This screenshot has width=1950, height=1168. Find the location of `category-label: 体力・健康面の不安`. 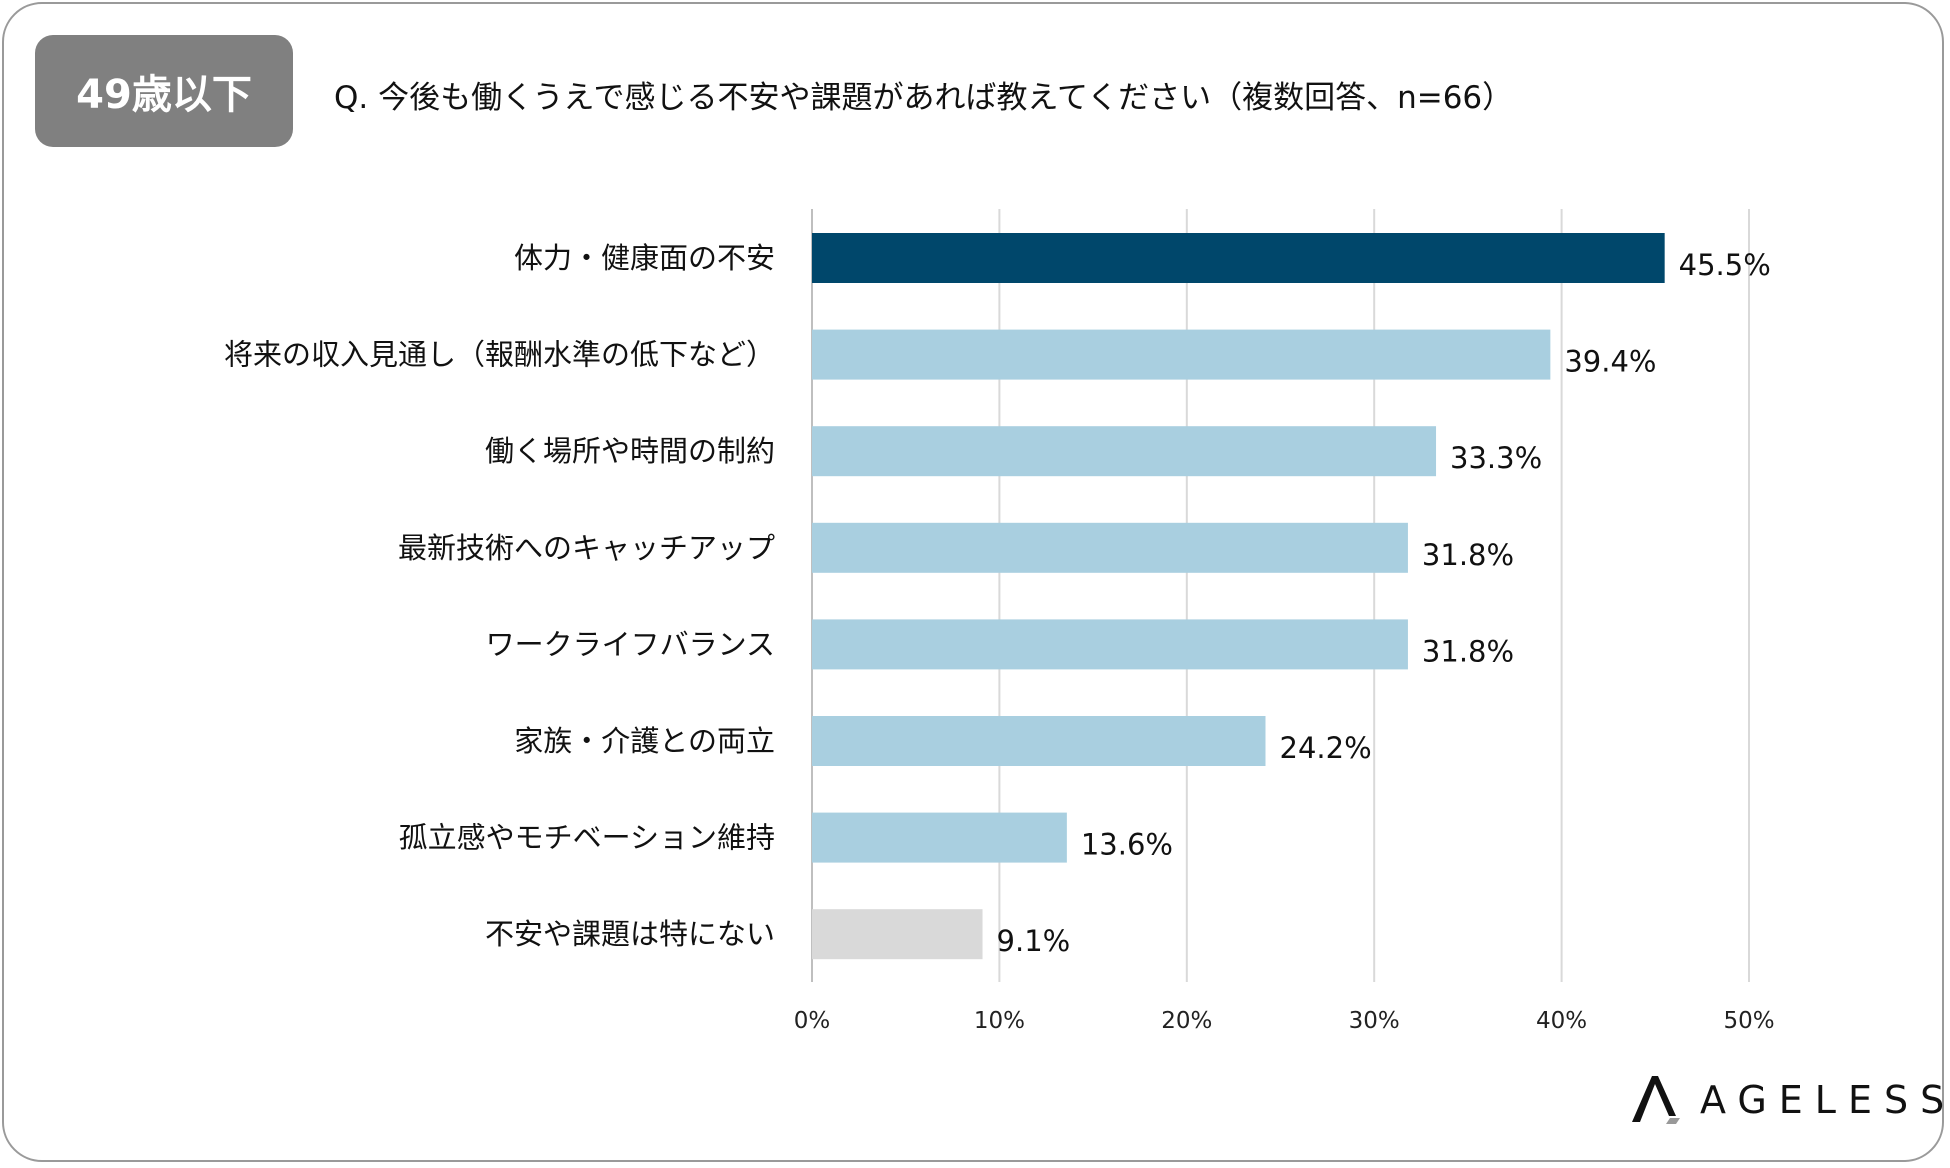

category-label: 体力・健康面の不安 is located at coordinates (644, 258).